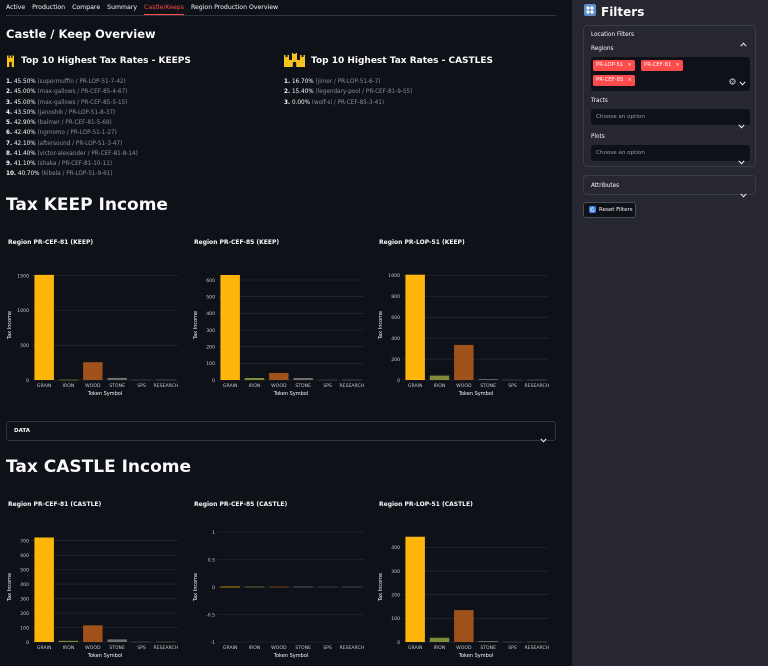  Describe the element at coordinates (24, 599) in the screenshot. I see `y-tick-label: 300` at that location.